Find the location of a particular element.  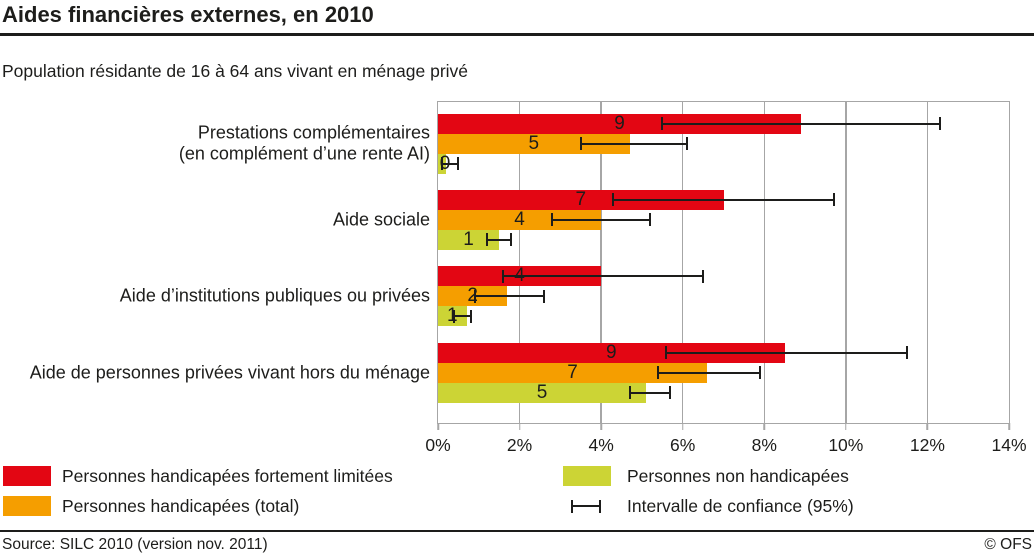

value-label: 2 is located at coordinates (472, 296).